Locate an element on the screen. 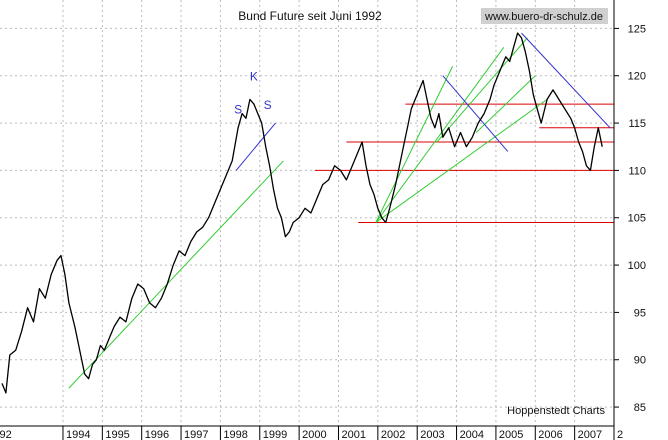  x-tick-label: 1999 is located at coordinates (275, 434).